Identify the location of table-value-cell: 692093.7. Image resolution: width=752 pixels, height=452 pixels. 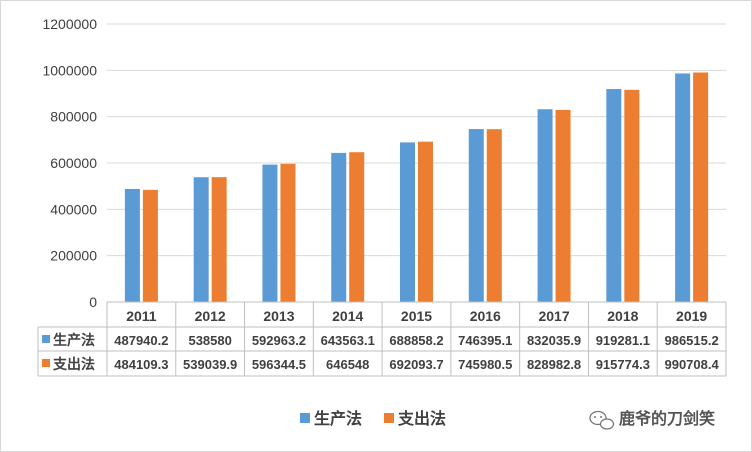
(416, 364).